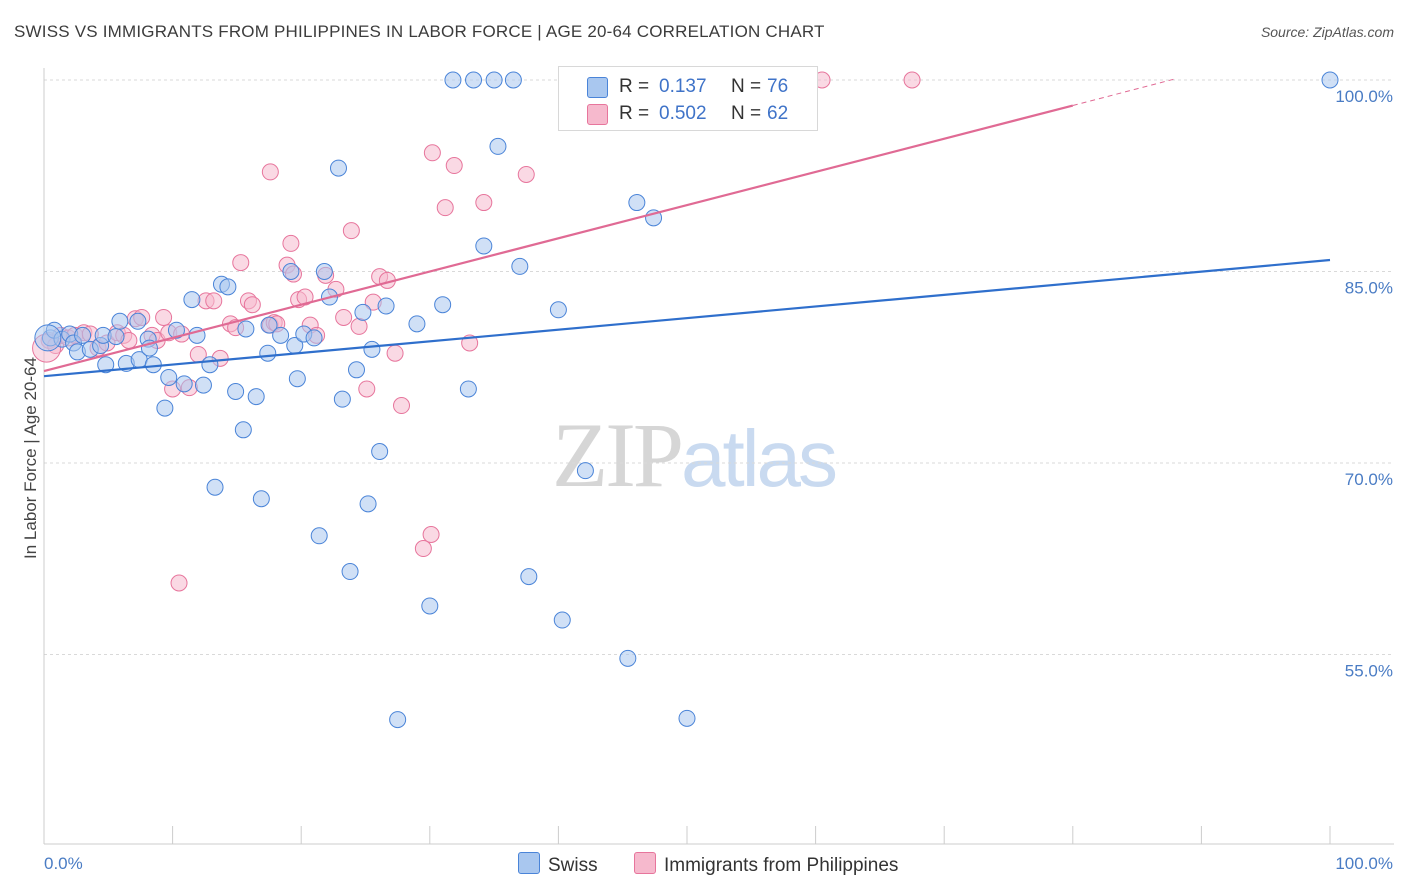 The height and width of the screenshot is (892, 1406). Describe the element at coordinates (30, 458) in the screenshot. I see `y-axis-label: In Labor Force | Age 20-64` at that location.